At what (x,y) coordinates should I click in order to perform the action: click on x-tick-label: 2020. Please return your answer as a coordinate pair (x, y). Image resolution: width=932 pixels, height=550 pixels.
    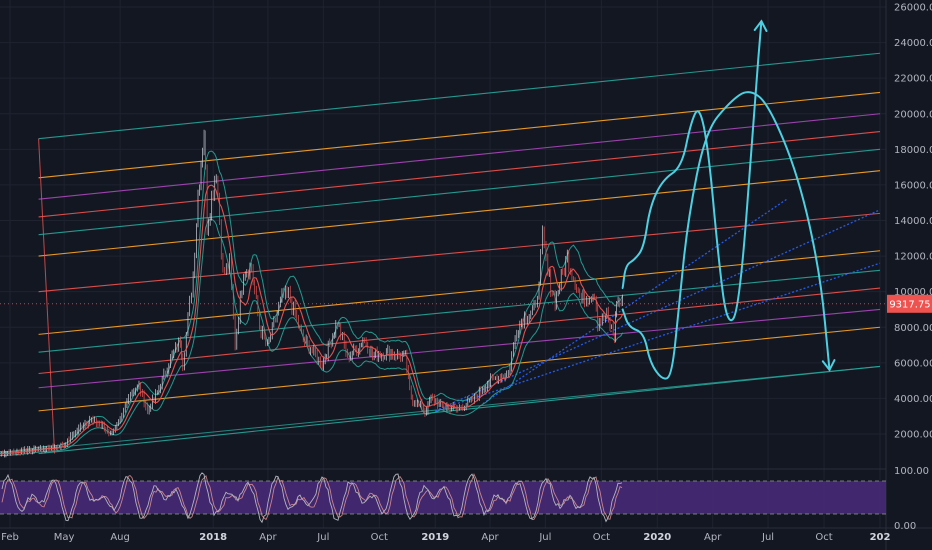
    Looking at the image, I should click on (657, 537).